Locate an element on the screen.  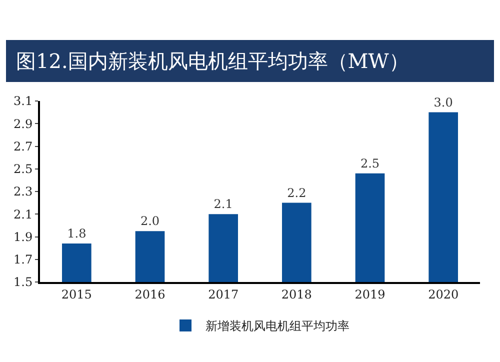
x-tick-label: 2016 is located at coordinates (150, 294).